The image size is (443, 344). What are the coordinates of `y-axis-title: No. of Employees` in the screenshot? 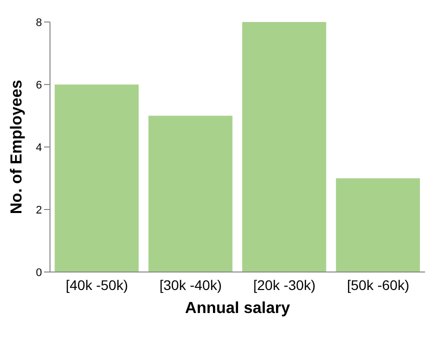 It's located at (17, 147).